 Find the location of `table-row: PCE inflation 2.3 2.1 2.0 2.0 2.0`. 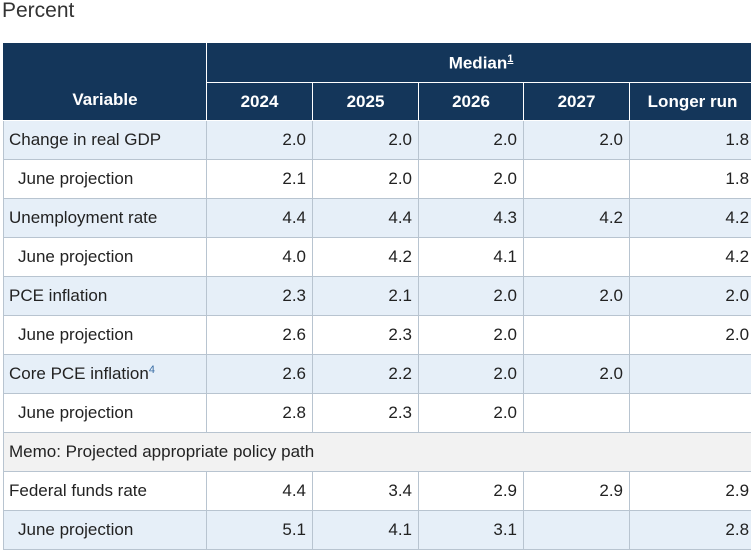

table-row: PCE inflation 2.3 2.1 2.0 2.0 2.0 is located at coordinates (377, 296).